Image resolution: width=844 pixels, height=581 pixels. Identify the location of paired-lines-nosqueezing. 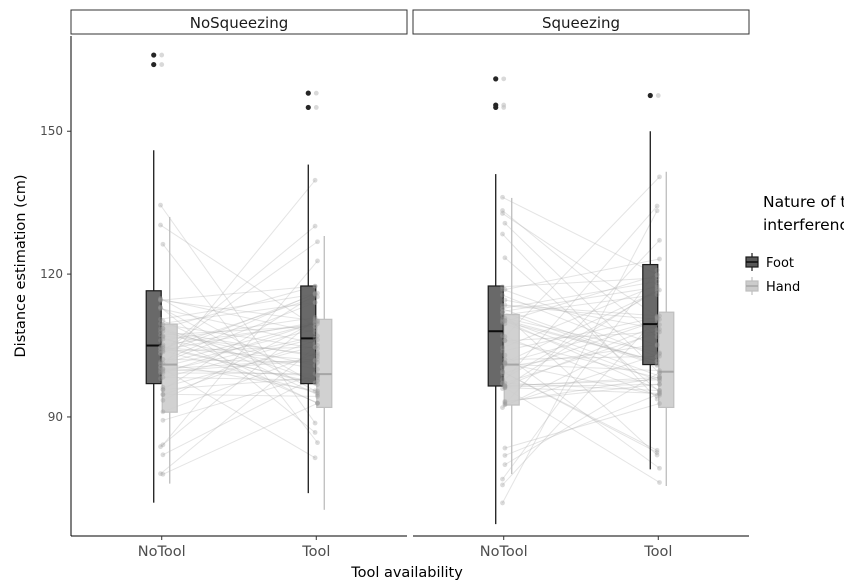
(239, 327).